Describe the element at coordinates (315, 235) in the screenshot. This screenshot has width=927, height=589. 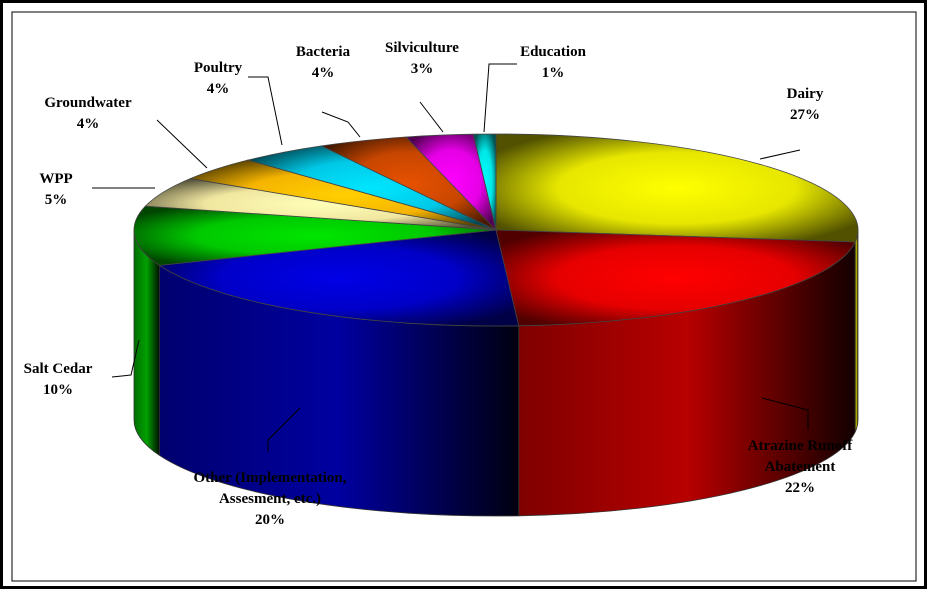
I see `slice-salt-cedar` at that location.